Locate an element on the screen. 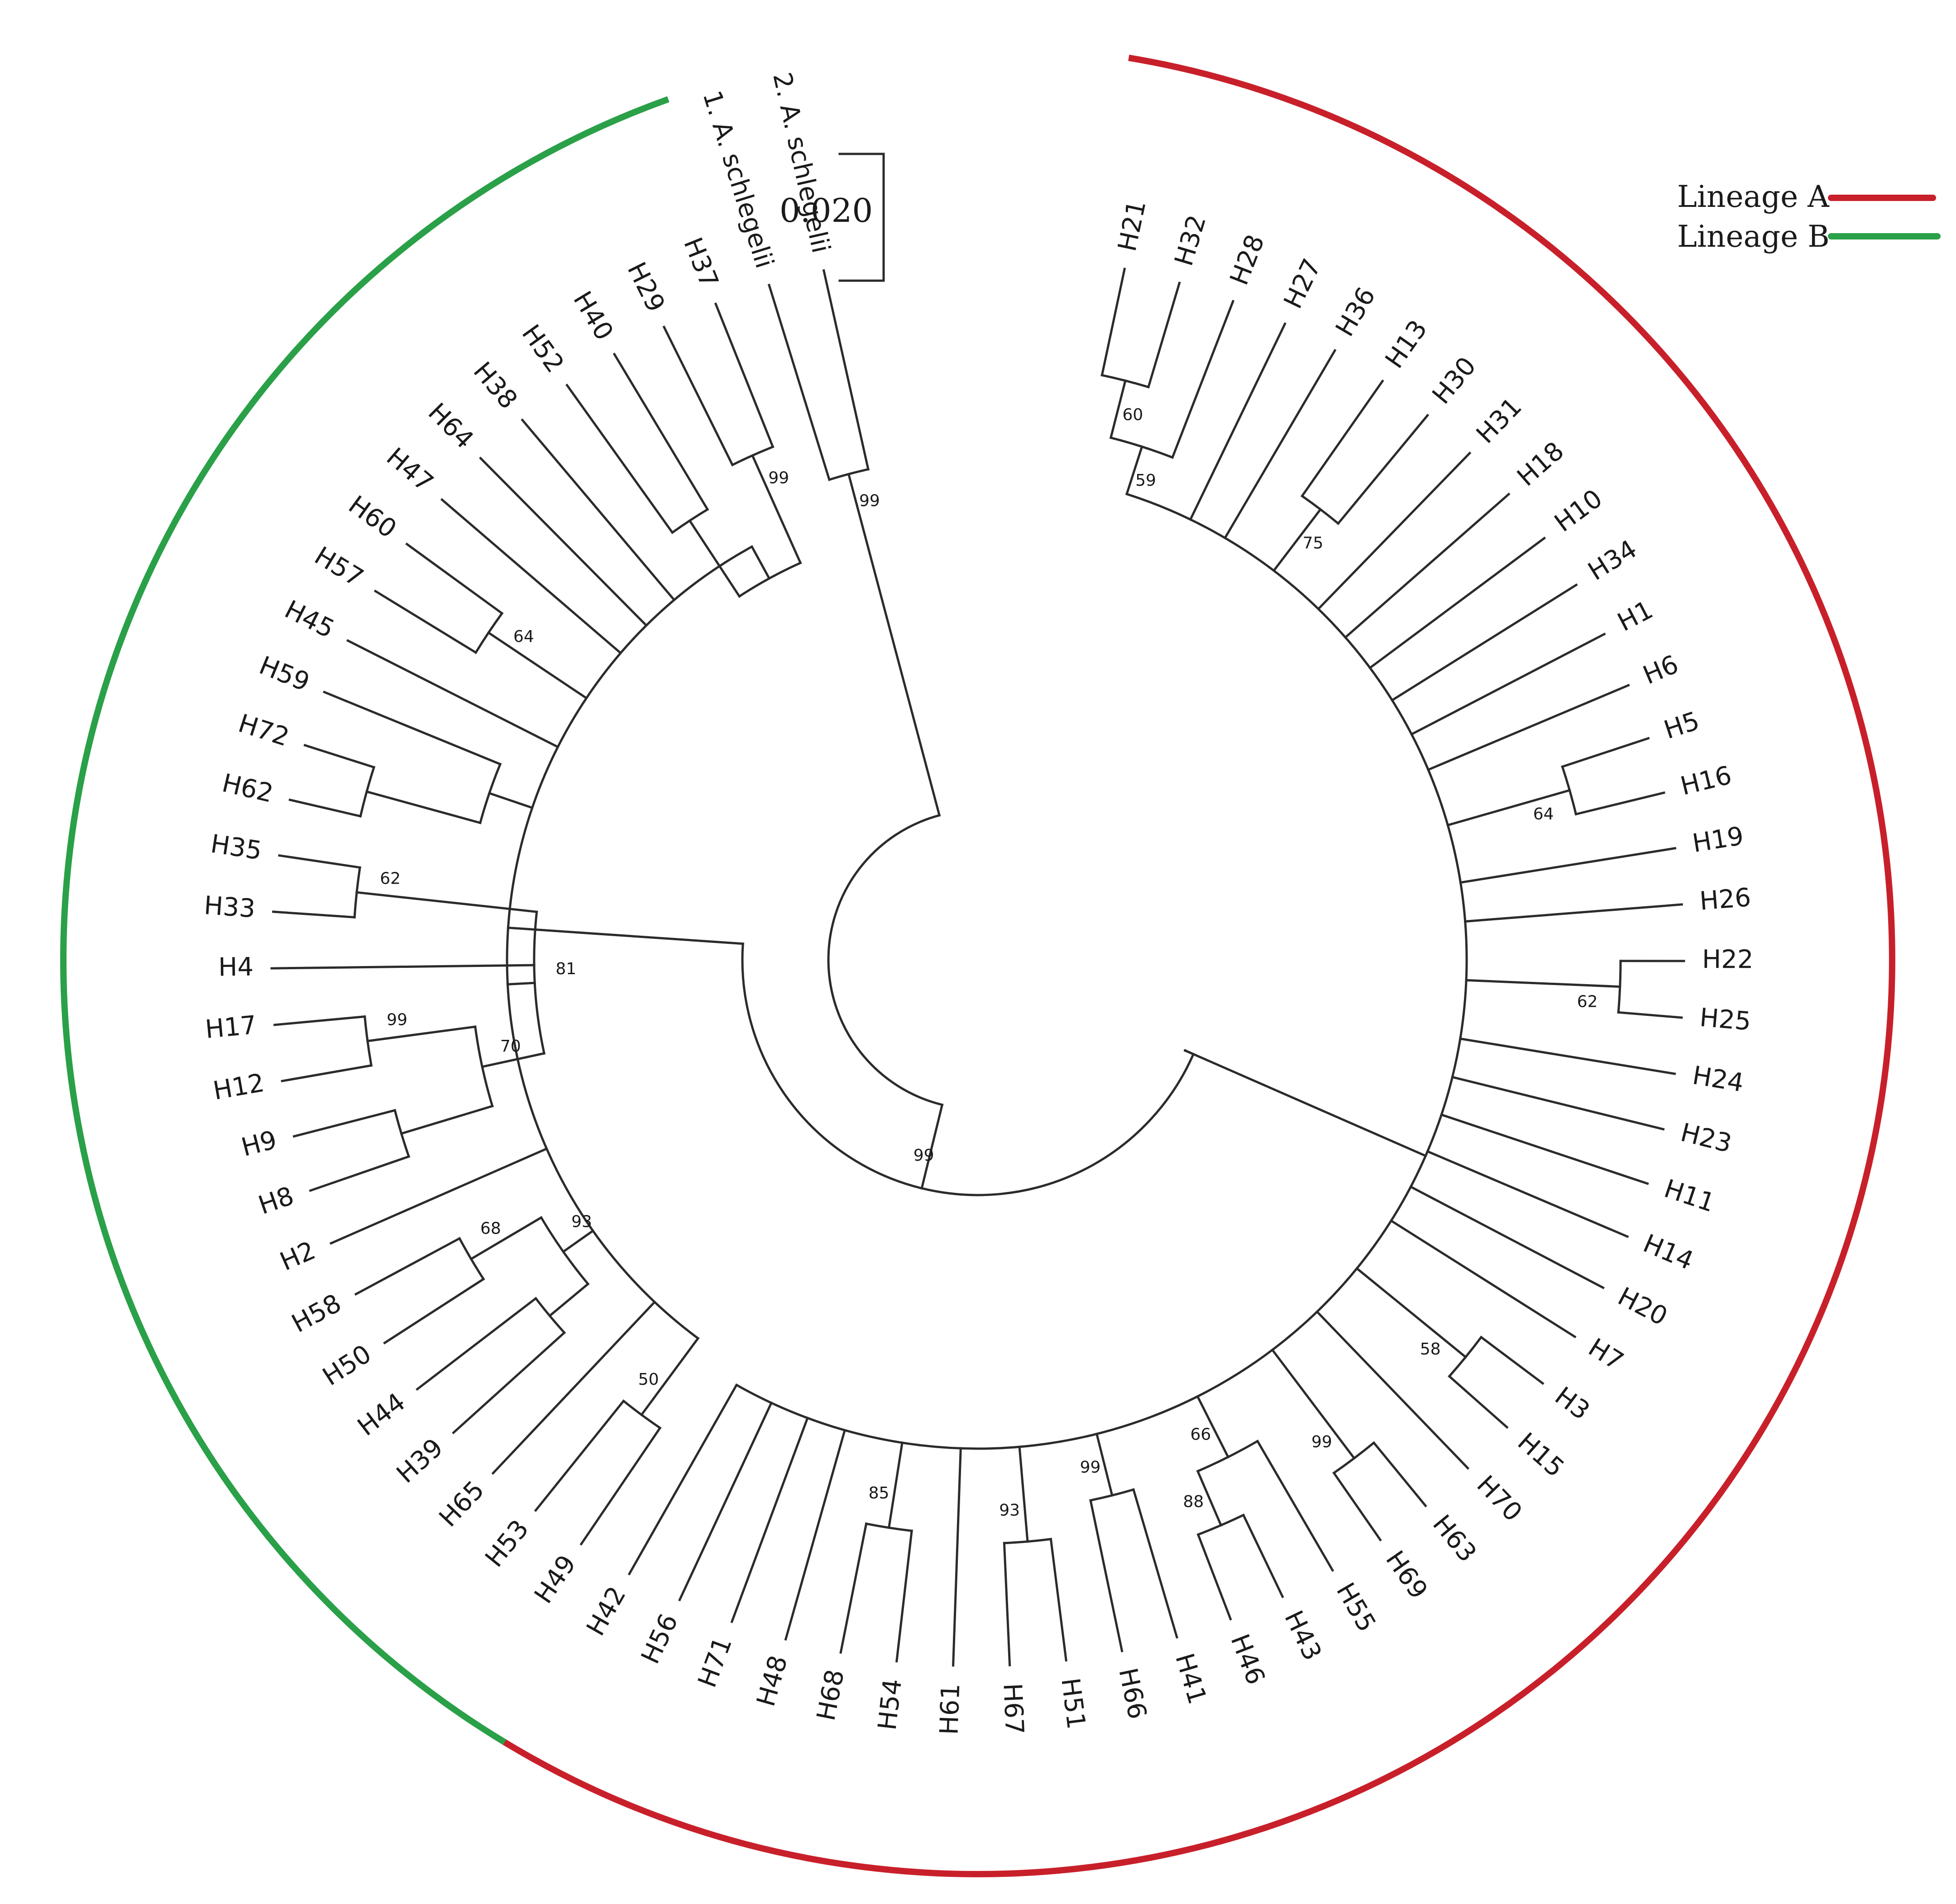 The width and height of the screenshot is (1956, 1904). tip-label: H71 is located at coordinates (715, 1662).